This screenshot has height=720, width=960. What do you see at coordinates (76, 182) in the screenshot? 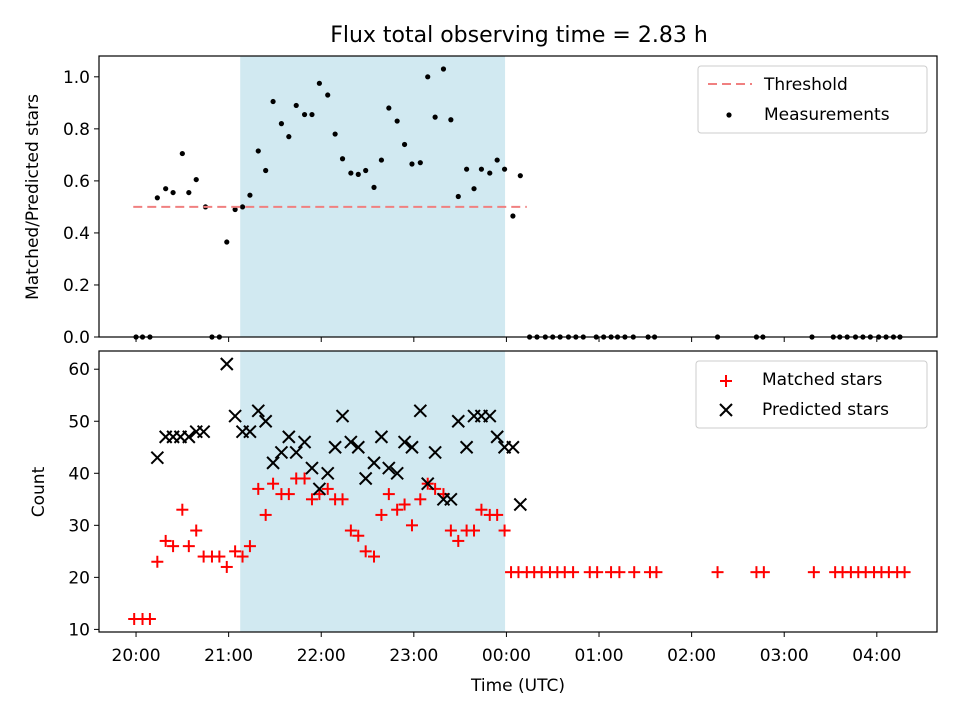
I see `y-tick-label: 0.6` at bounding box center [76, 182].